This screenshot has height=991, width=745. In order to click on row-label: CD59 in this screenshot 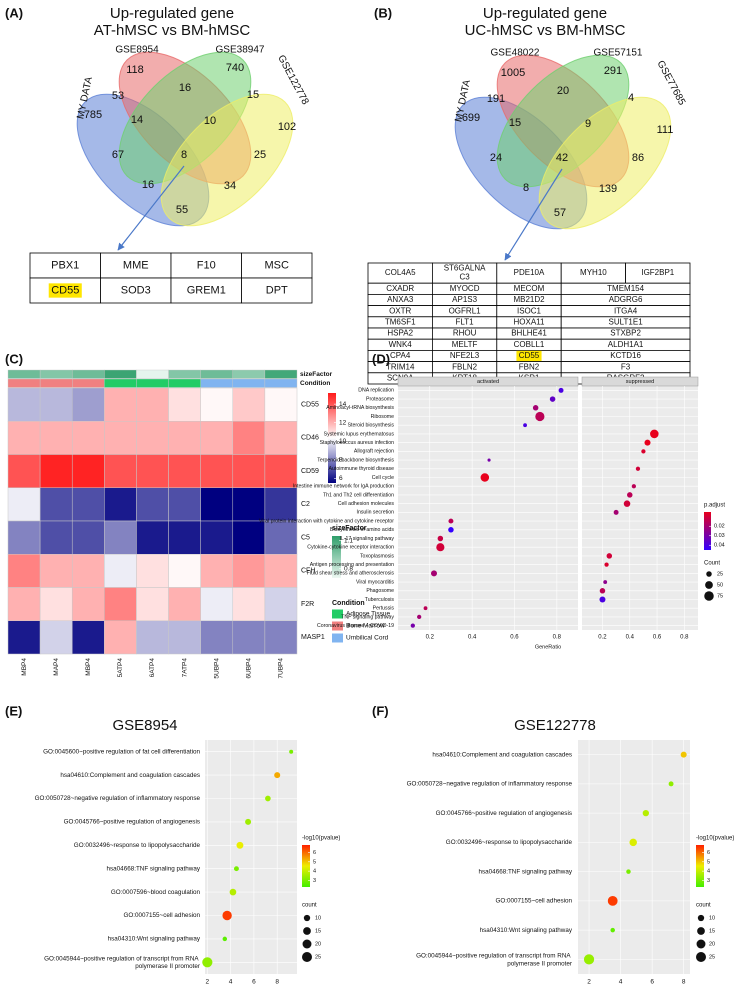, I will do `click(310, 471)`.